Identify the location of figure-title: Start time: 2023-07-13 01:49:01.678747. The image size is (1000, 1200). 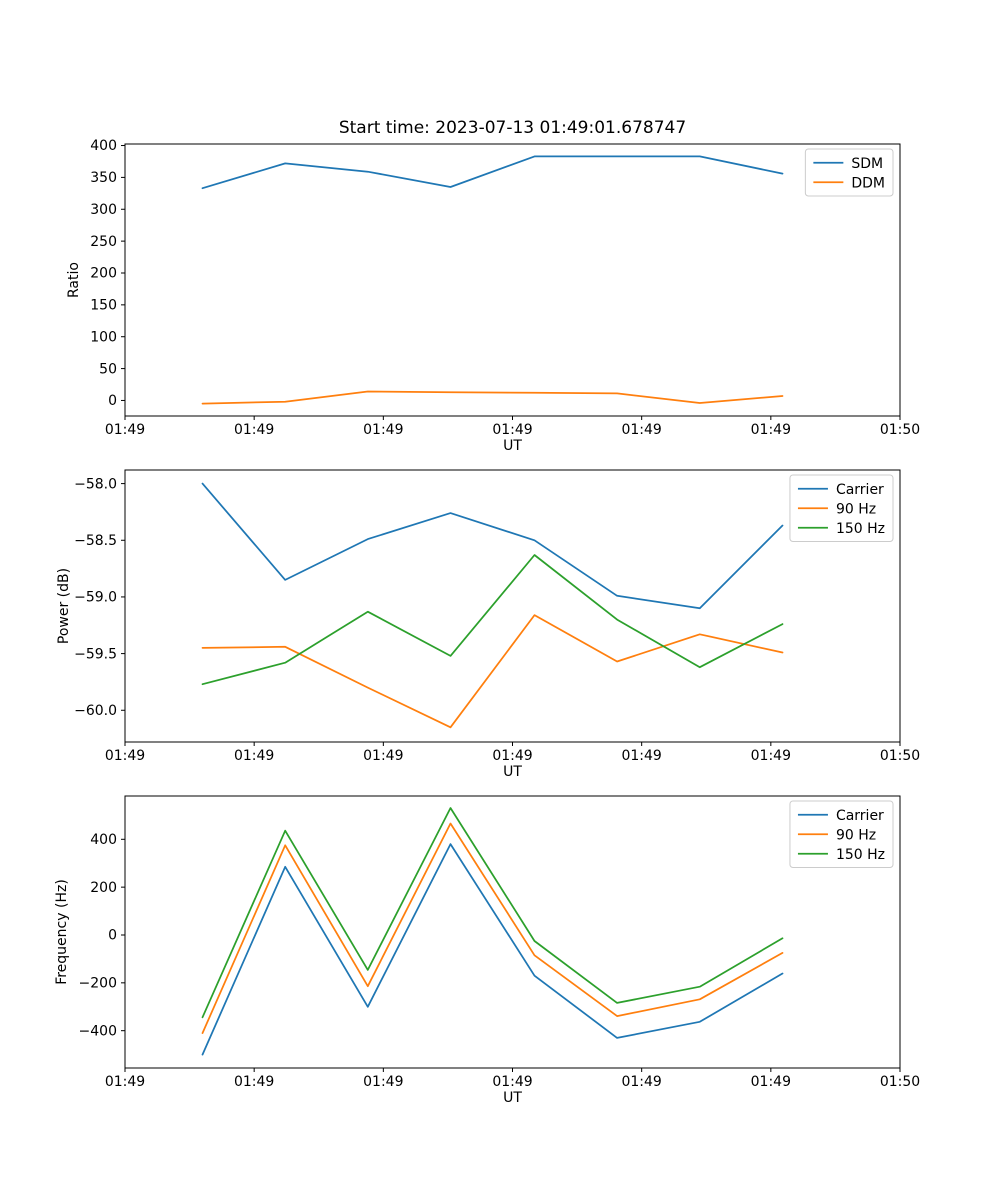
(512, 128).